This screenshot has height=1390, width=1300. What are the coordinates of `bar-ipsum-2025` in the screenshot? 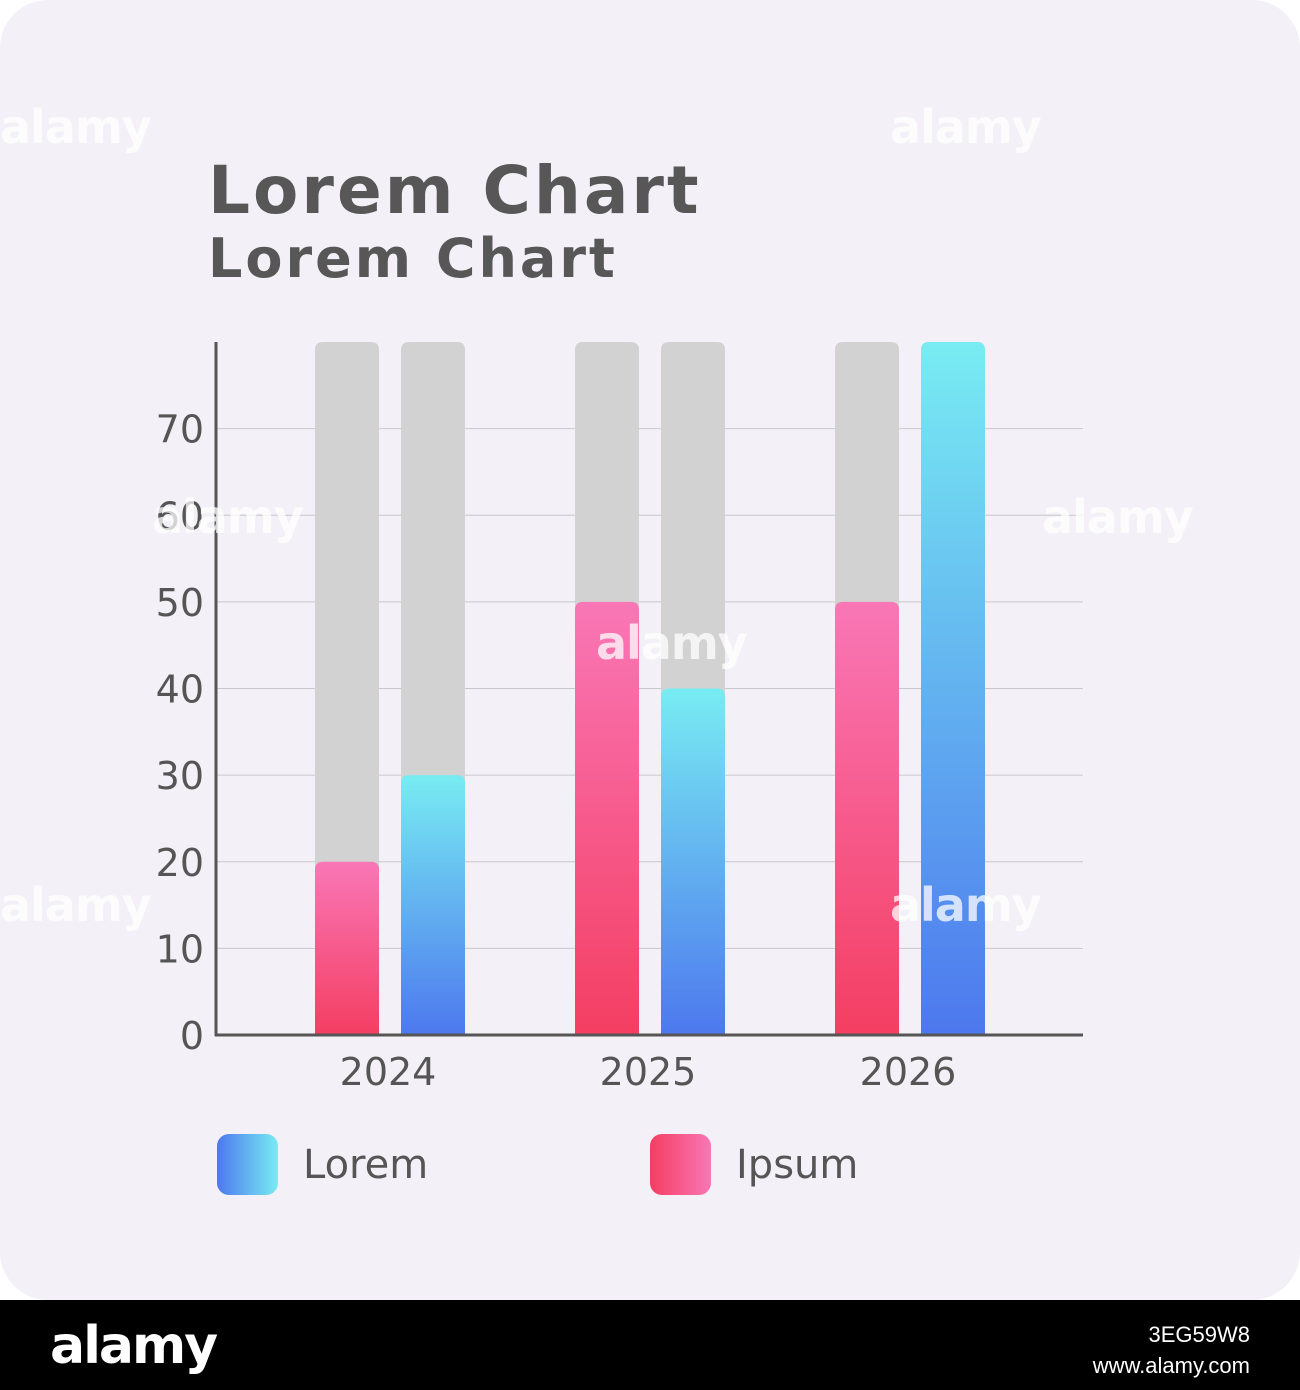 It's located at (607, 818).